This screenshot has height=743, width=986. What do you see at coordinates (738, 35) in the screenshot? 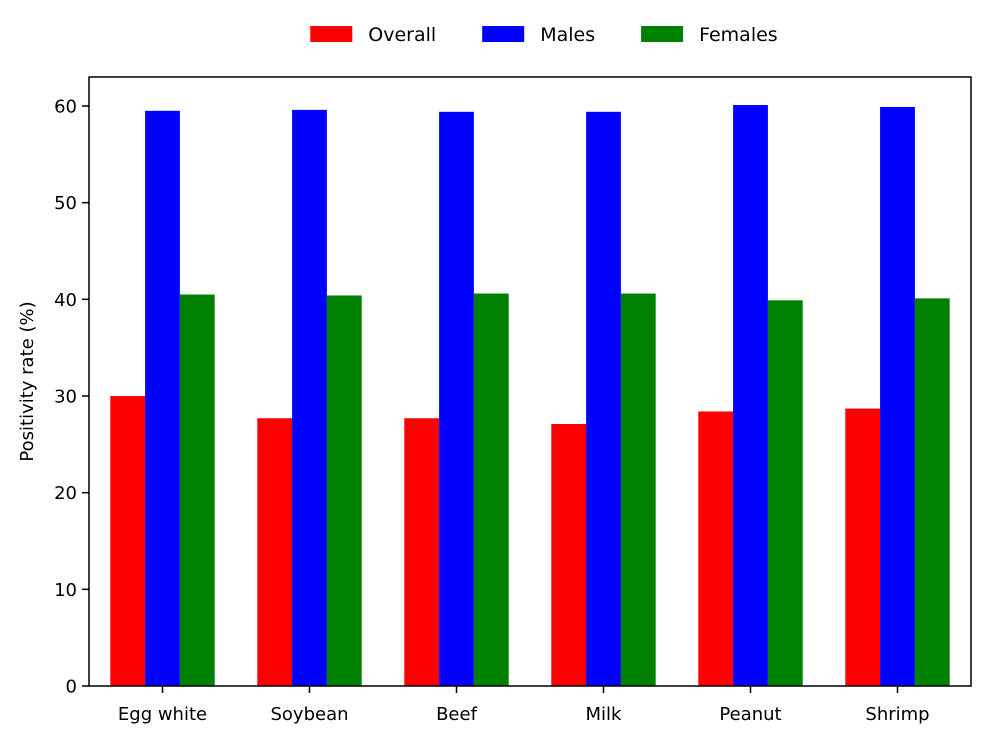
I see `legend-label-females: Females` at bounding box center [738, 35].